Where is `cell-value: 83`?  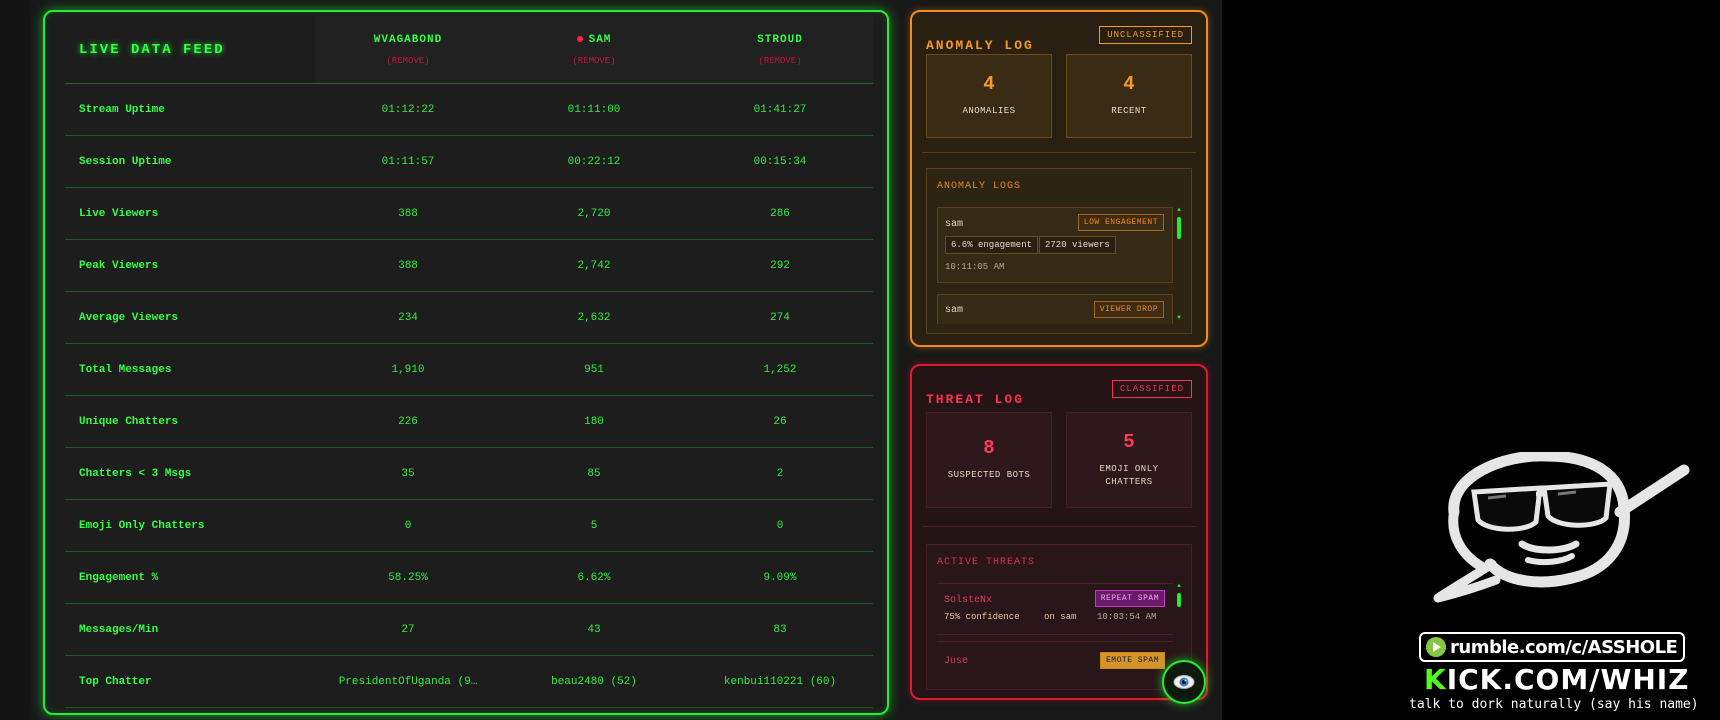
cell-value: 83 is located at coordinates (780, 629).